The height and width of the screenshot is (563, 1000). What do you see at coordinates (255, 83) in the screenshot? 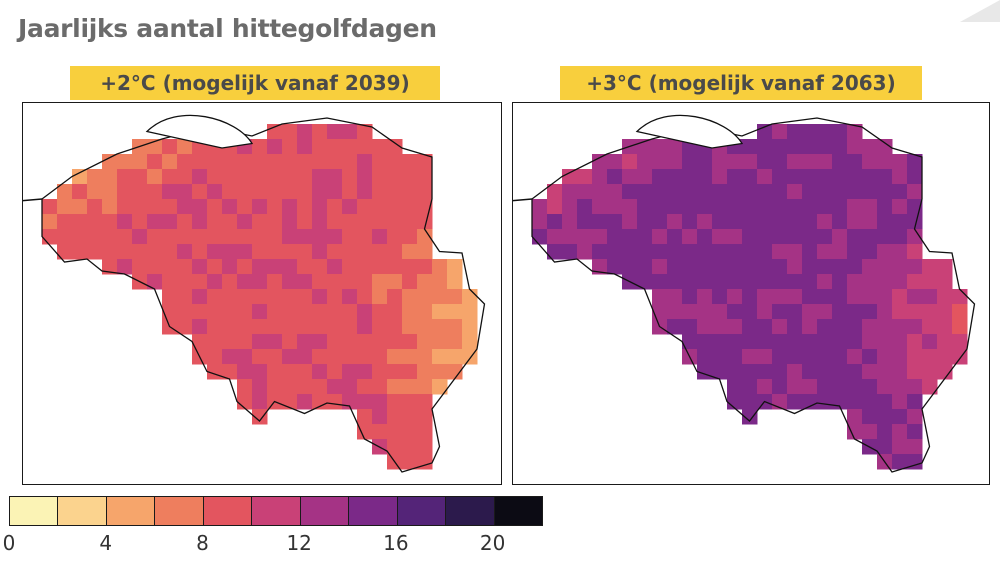
I see `panel-label-plus2: +2°C (mogelijk vanaf 2039)` at bounding box center [255, 83].